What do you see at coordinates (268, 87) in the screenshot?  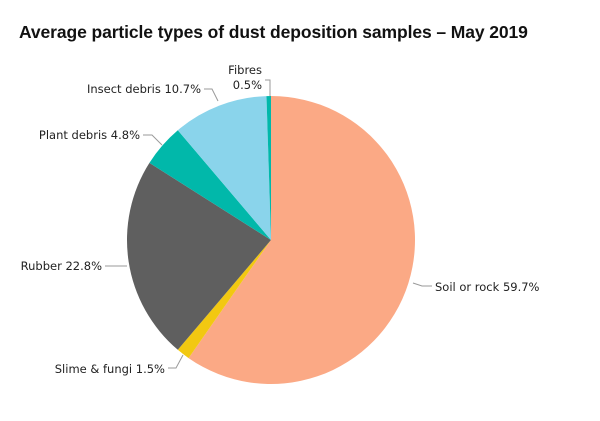 I see `leader-fibres` at bounding box center [268, 87].